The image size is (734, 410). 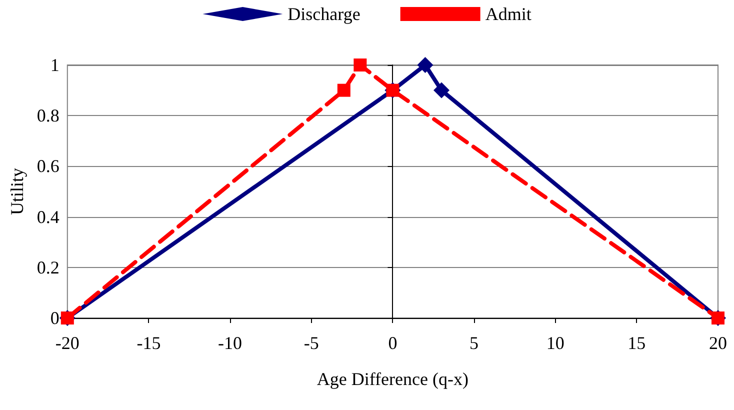 I want to click on y-tick-label: 0.4, so click(x=48, y=216).